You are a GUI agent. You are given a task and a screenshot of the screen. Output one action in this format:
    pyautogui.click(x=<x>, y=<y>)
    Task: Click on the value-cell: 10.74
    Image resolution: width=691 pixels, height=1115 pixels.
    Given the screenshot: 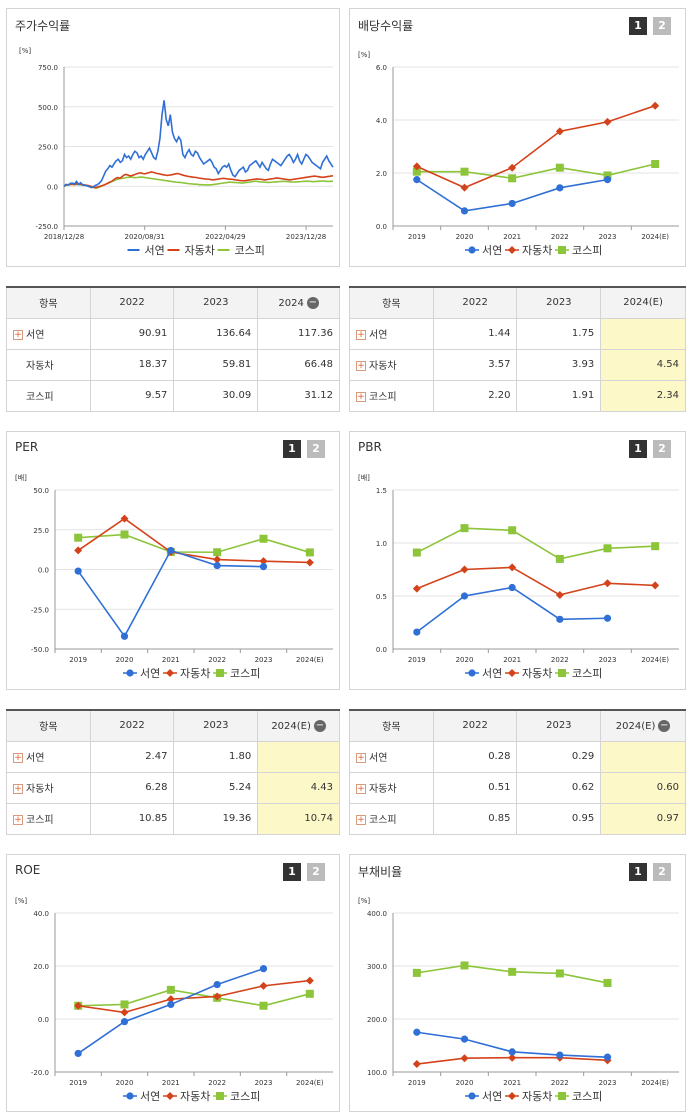 What is the action you would take?
    pyautogui.click(x=298, y=818)
    